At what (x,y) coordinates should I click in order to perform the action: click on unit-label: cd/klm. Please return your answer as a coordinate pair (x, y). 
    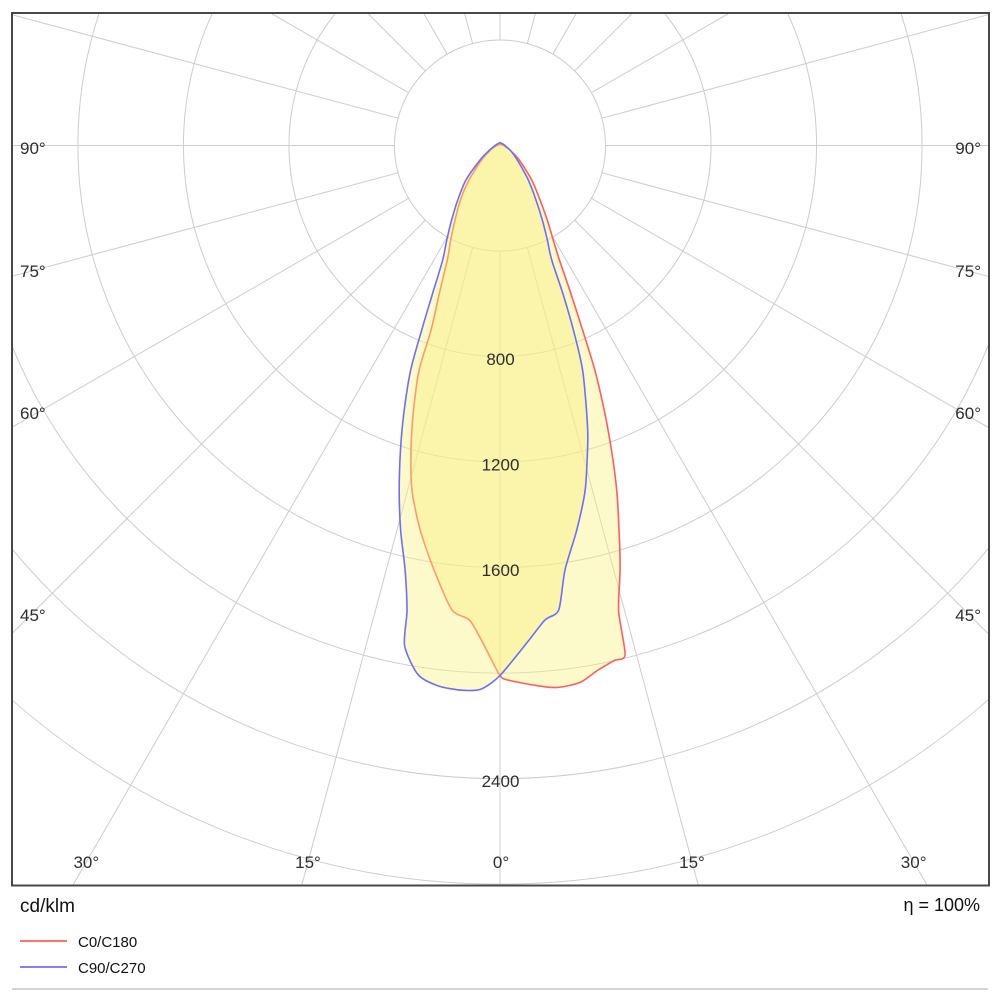
    Looking at the image, I should click on (47, 906).